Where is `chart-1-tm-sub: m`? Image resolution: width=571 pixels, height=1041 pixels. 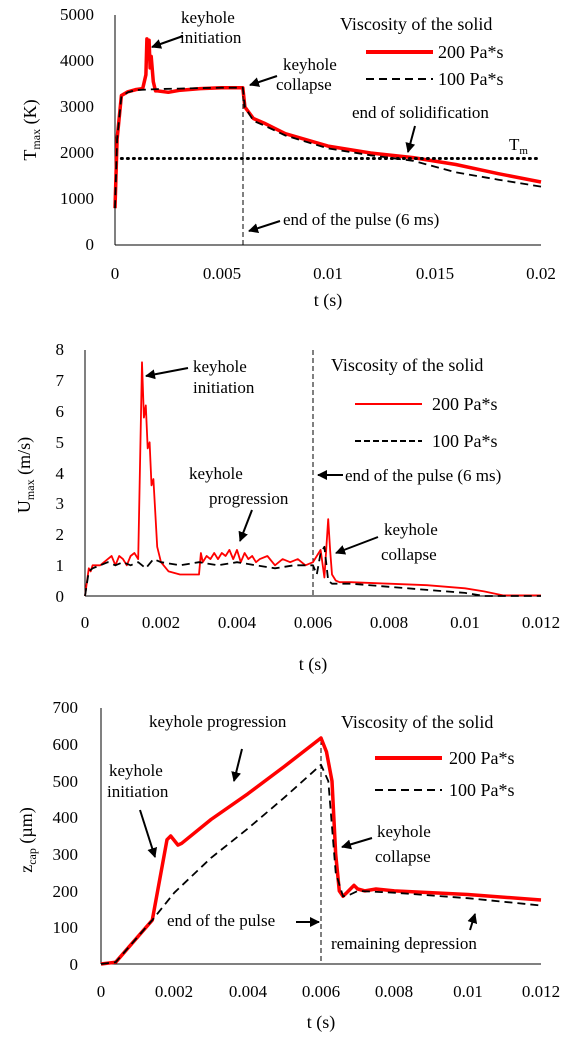 chart-1-tm-sub: m is located at coordinates (523, 151).